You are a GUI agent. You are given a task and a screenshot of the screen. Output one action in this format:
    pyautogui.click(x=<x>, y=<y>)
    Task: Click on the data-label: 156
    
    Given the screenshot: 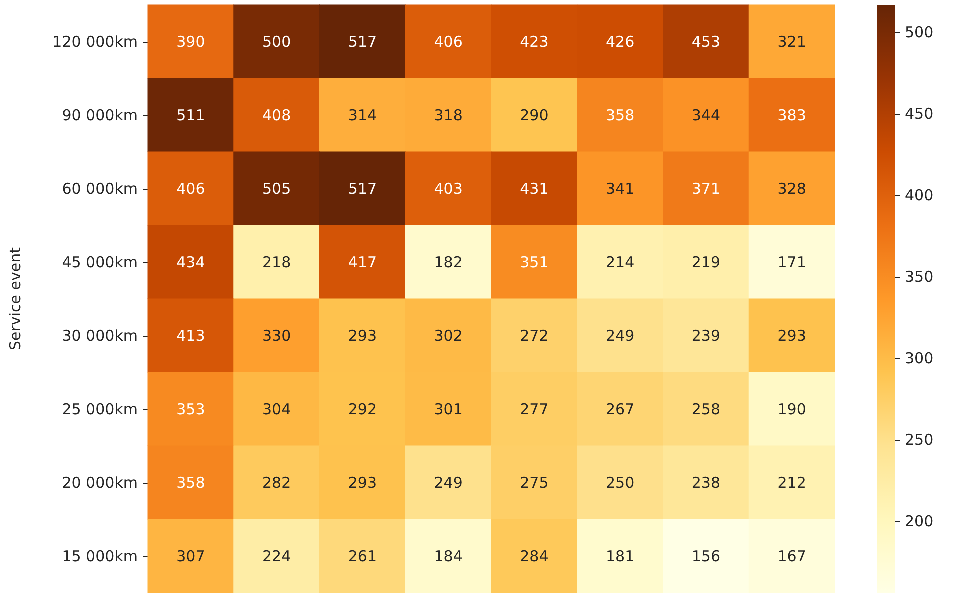 What is the action you would take?
    pyautogui.click(x=706, y=556)
    